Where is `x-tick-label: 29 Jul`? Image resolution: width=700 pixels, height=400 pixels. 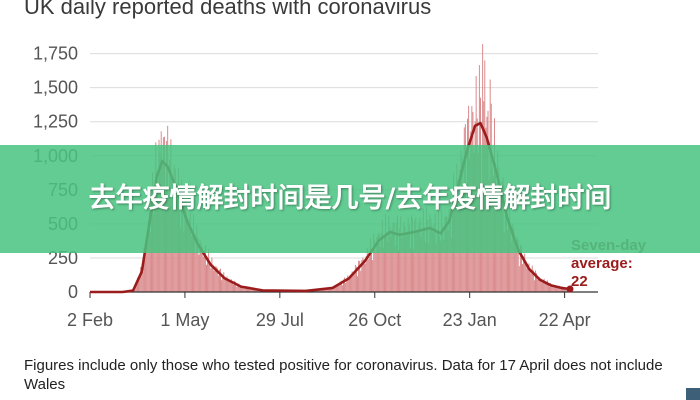
x-tick-label: 29 Jul is located at coordinates (280, 320).